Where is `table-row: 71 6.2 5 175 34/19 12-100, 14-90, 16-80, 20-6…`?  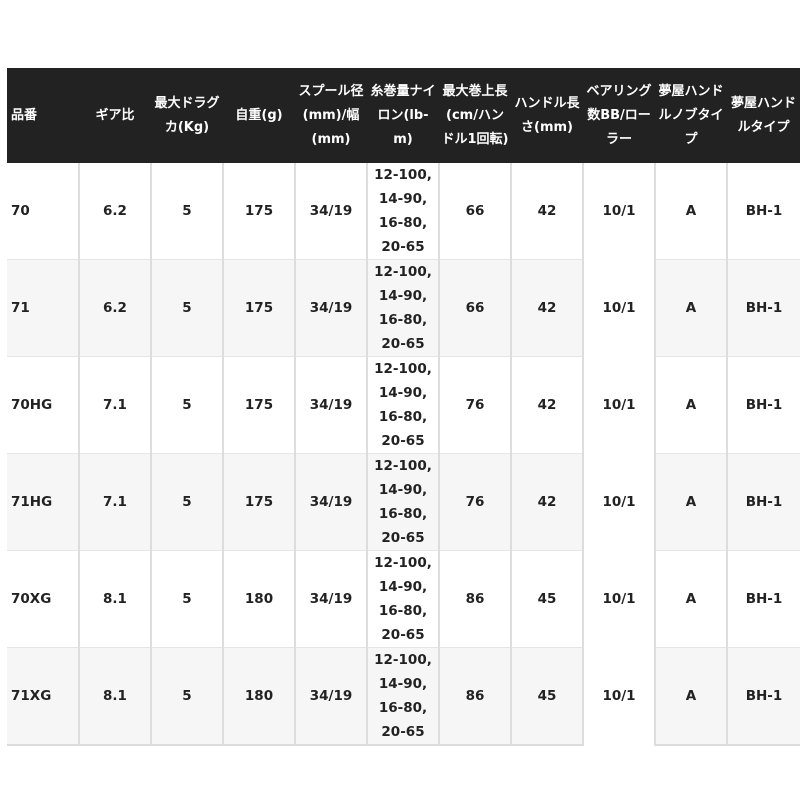
table-row: 71 6.2 5 175 34/19 12-100, 14-90, 16-80, 20-6… is located at coordinates (403, 308).